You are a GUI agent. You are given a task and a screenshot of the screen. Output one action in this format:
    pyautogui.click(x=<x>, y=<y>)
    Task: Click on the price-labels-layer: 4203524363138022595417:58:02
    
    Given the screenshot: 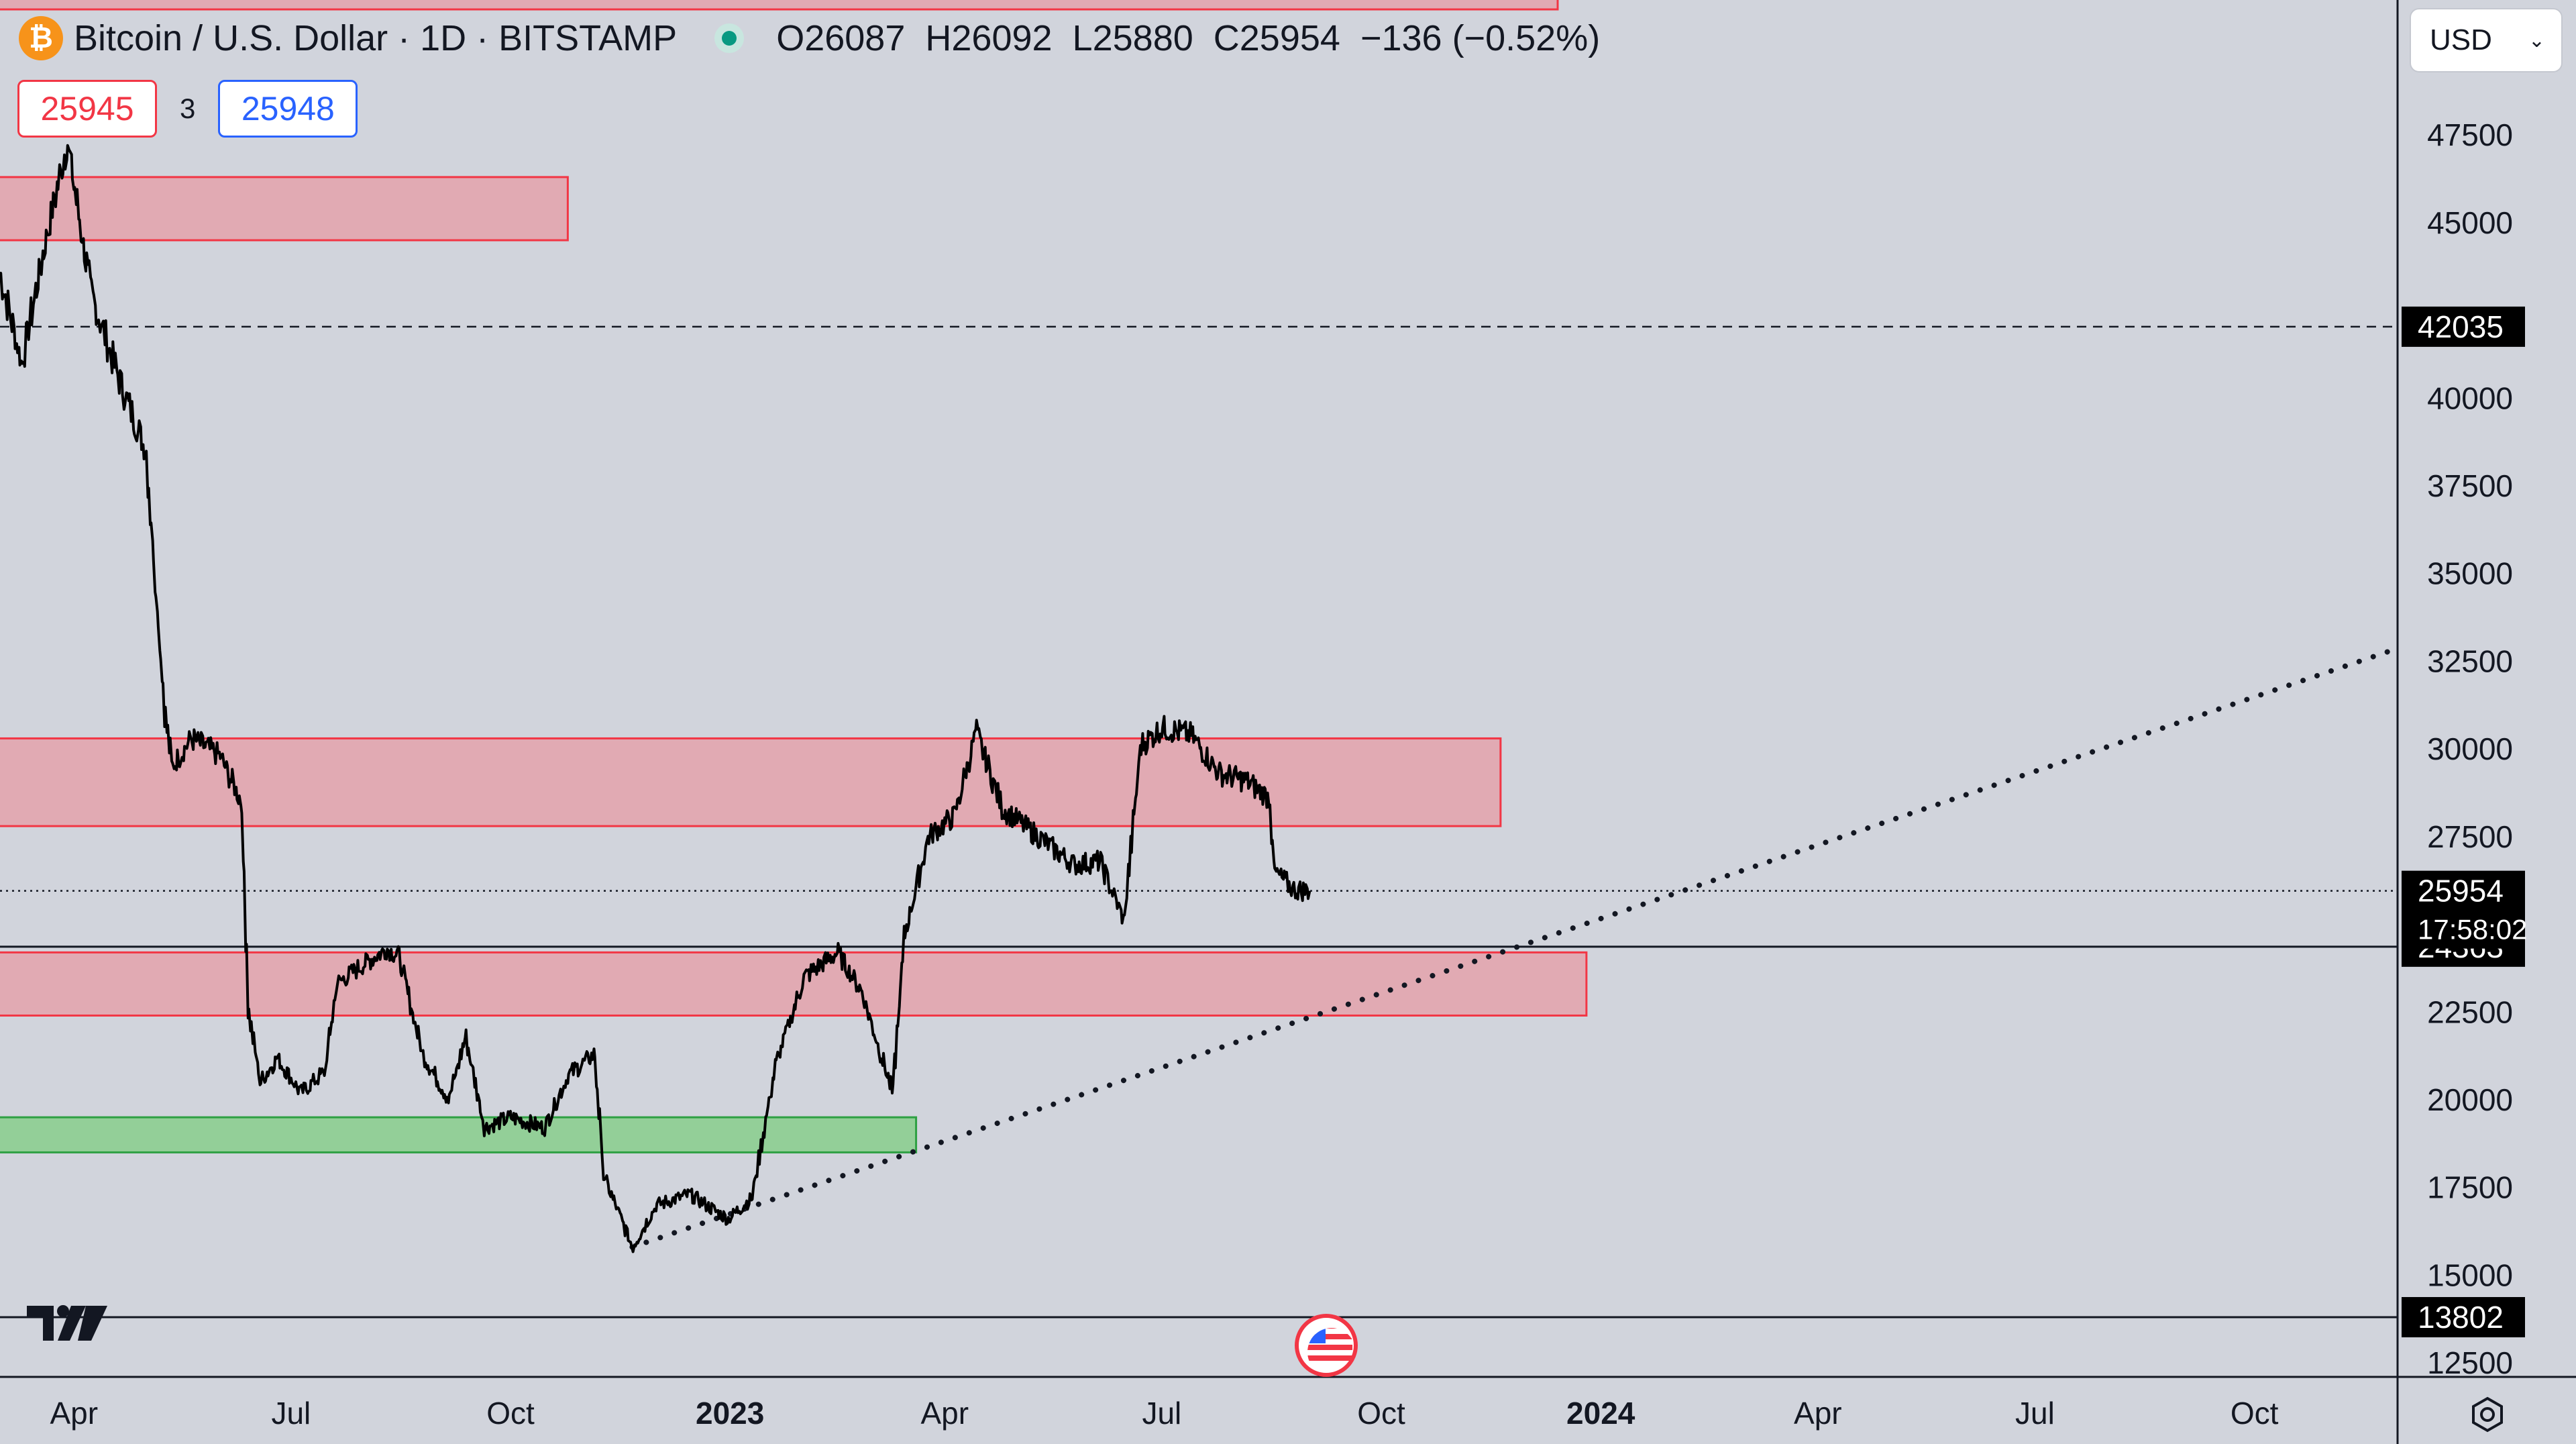 What is the action you would take?
    pyautogui.click(x=2465, y=822)
    